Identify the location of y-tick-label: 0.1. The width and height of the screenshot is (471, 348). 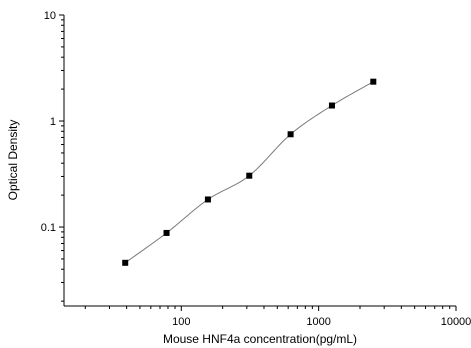
(48, 228).